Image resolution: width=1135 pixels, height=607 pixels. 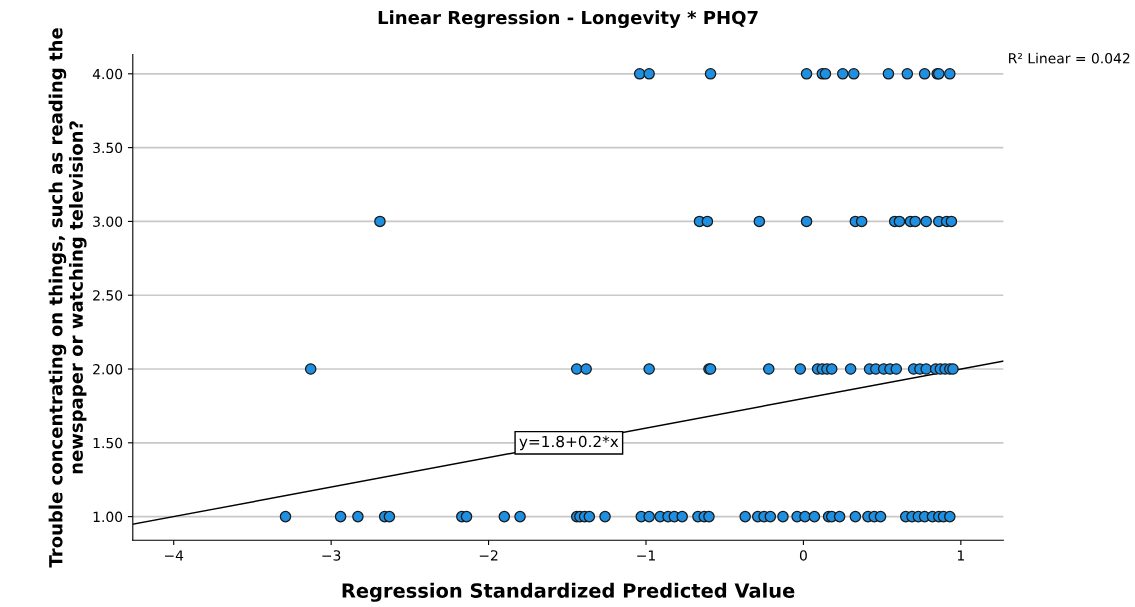 I want to click on y-tick-label: 1.50, so click(x=108, y=443).